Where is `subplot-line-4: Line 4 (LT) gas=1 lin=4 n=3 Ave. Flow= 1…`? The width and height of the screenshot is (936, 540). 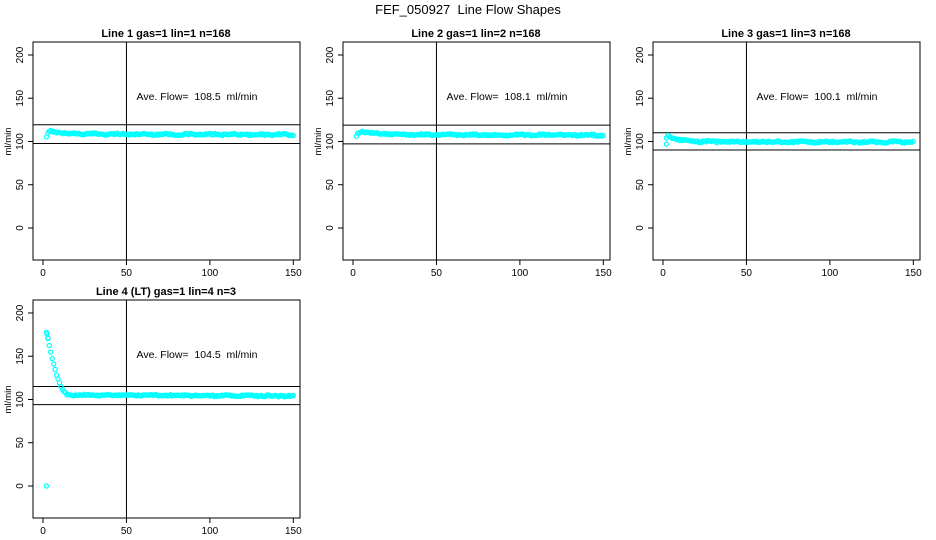
subplot-line-4: Line 4 (LT) gas=1 lin=4 n=3 Ave. Flow= 1… is located at coordinates (152, 411).